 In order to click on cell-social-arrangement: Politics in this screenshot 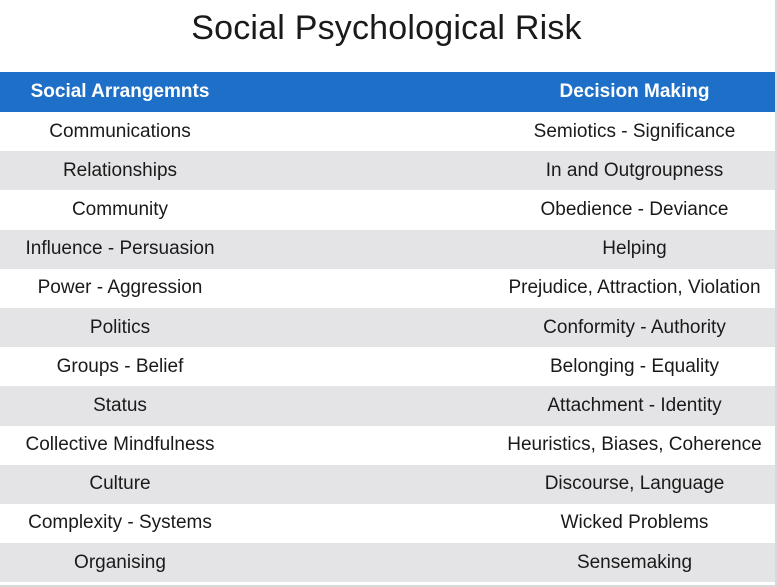, I will do `click(120, 327)`.